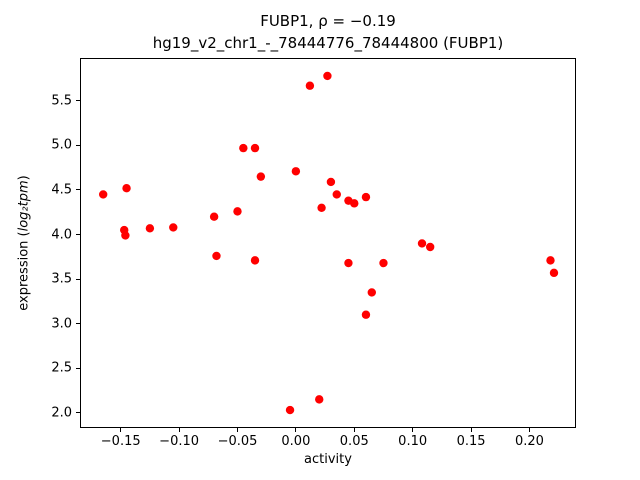 This screenshot has height=480, width=640. I want to click on chart-subtitle: hg19_v2_chr1_-_78444776_78444800 (FUBP1), so click(328, 43).